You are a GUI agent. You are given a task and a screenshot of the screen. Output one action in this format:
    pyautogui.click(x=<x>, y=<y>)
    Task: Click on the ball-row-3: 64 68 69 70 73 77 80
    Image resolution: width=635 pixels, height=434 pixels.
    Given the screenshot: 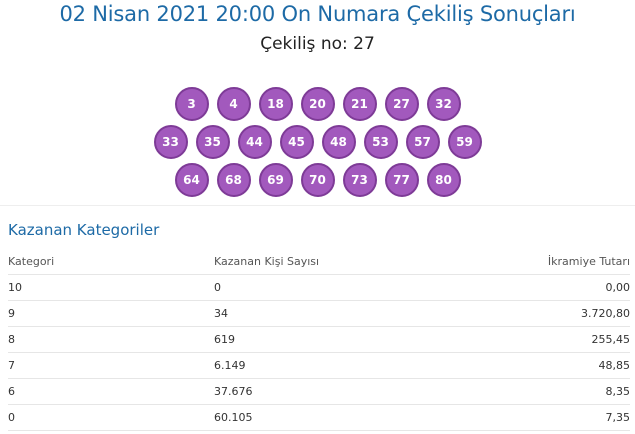 What is the action you would take?
    pyautogui.click(x=317, y=180)
    